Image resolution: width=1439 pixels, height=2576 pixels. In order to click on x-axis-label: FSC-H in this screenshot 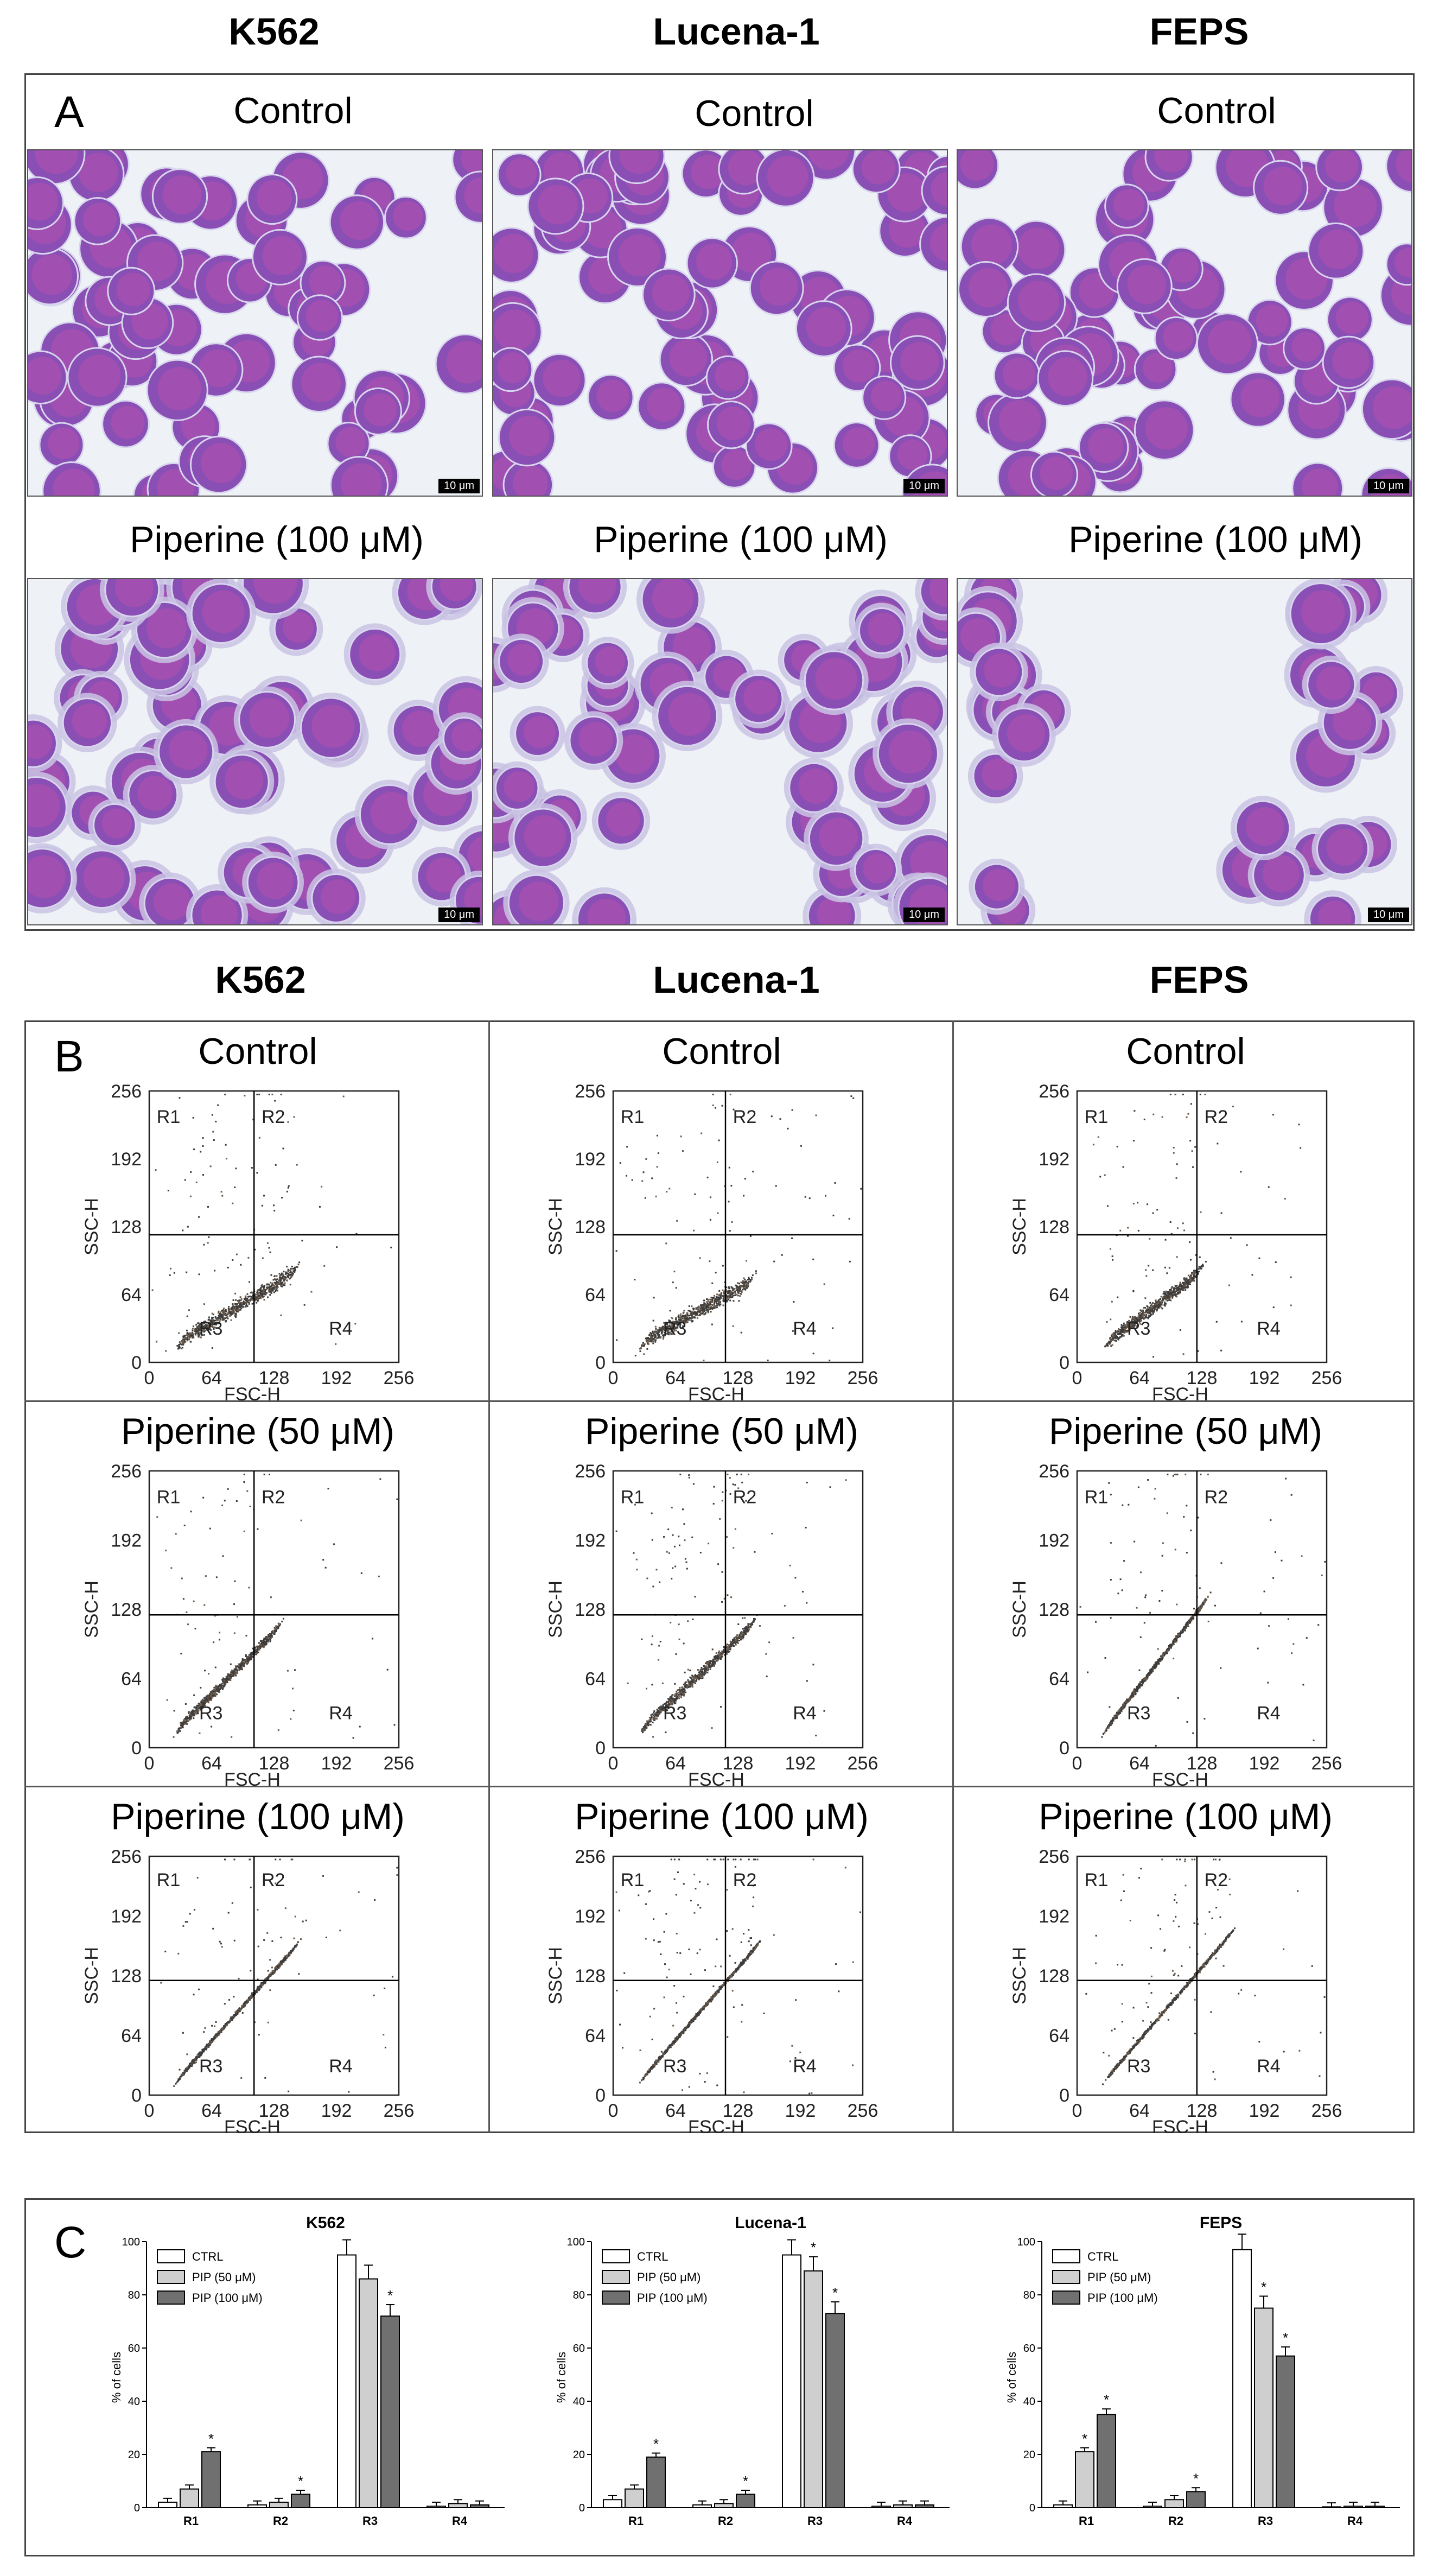, I will do `click(716, 1777)`.